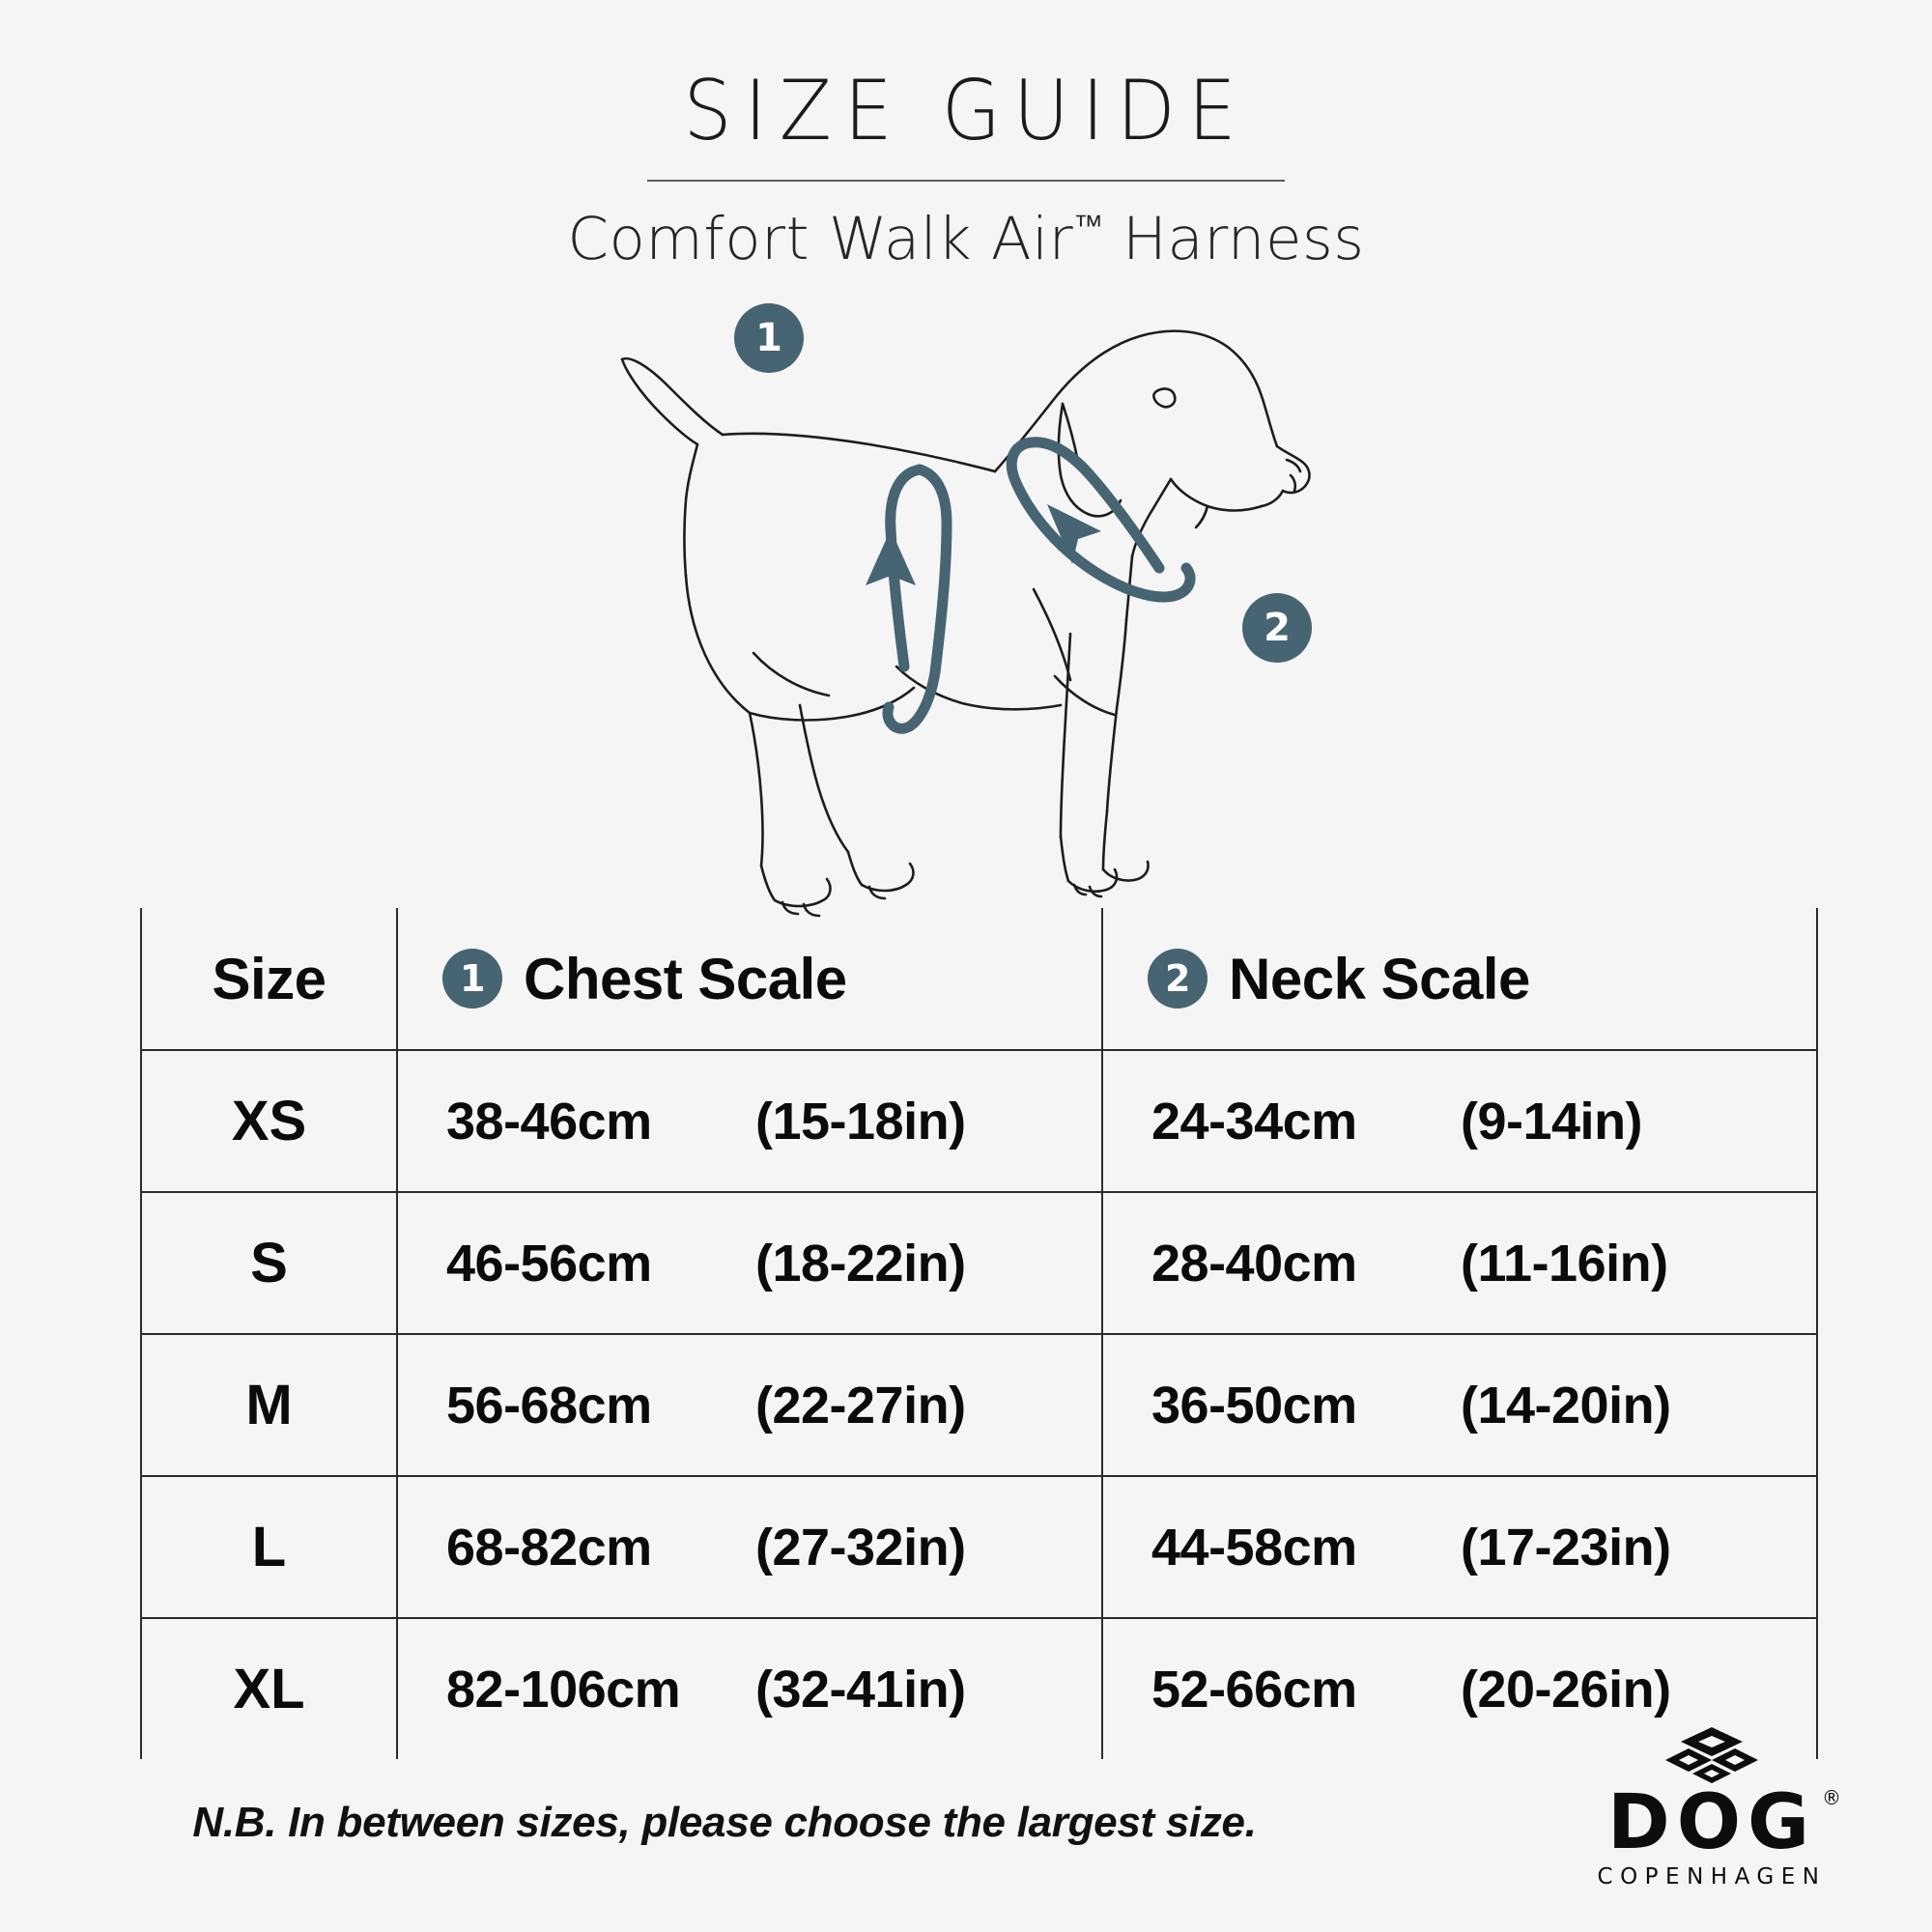 The image size is (1932, 1932). What do you see at coordinates (1712, 1876) in the screenshot?
I see `brand-location: COPENHAGEN` at bounding box center [1712, 1876].